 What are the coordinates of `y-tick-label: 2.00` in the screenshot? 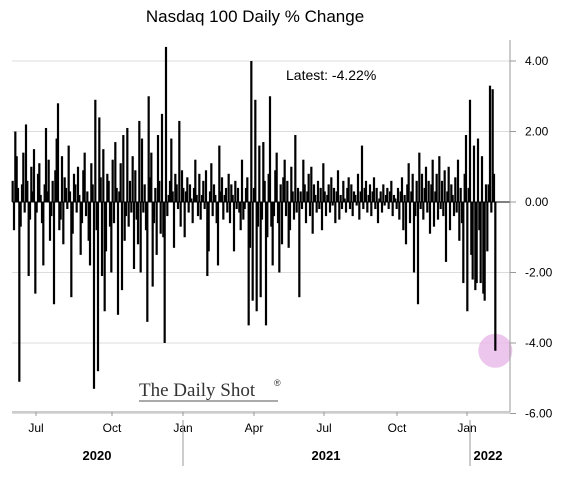 It's located at (537, 132).